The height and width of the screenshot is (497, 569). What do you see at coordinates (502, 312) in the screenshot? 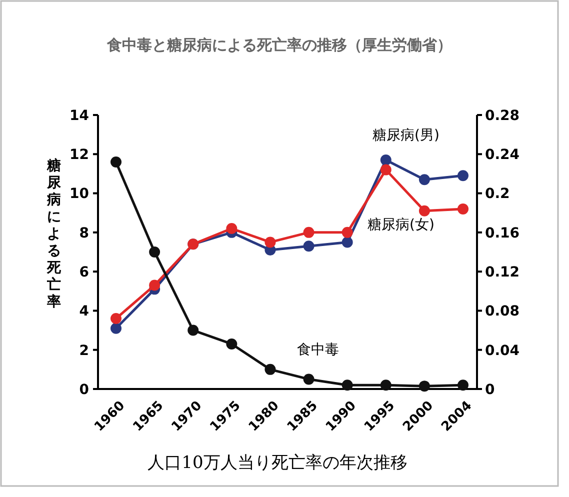
I see `y2-tick-label: 0.08` at bounding box center [502, 312].